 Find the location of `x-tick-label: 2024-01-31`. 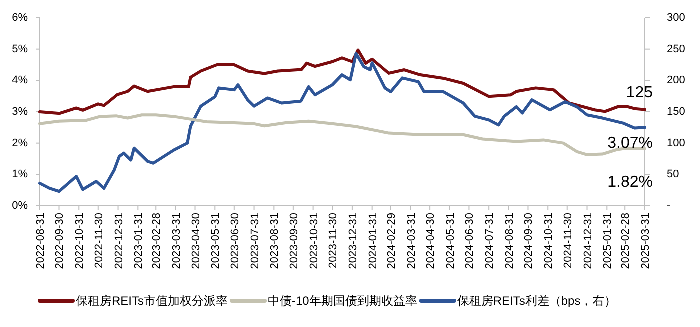

x-tick-label: 2024-01-31 is located at coordinates (373, 241).